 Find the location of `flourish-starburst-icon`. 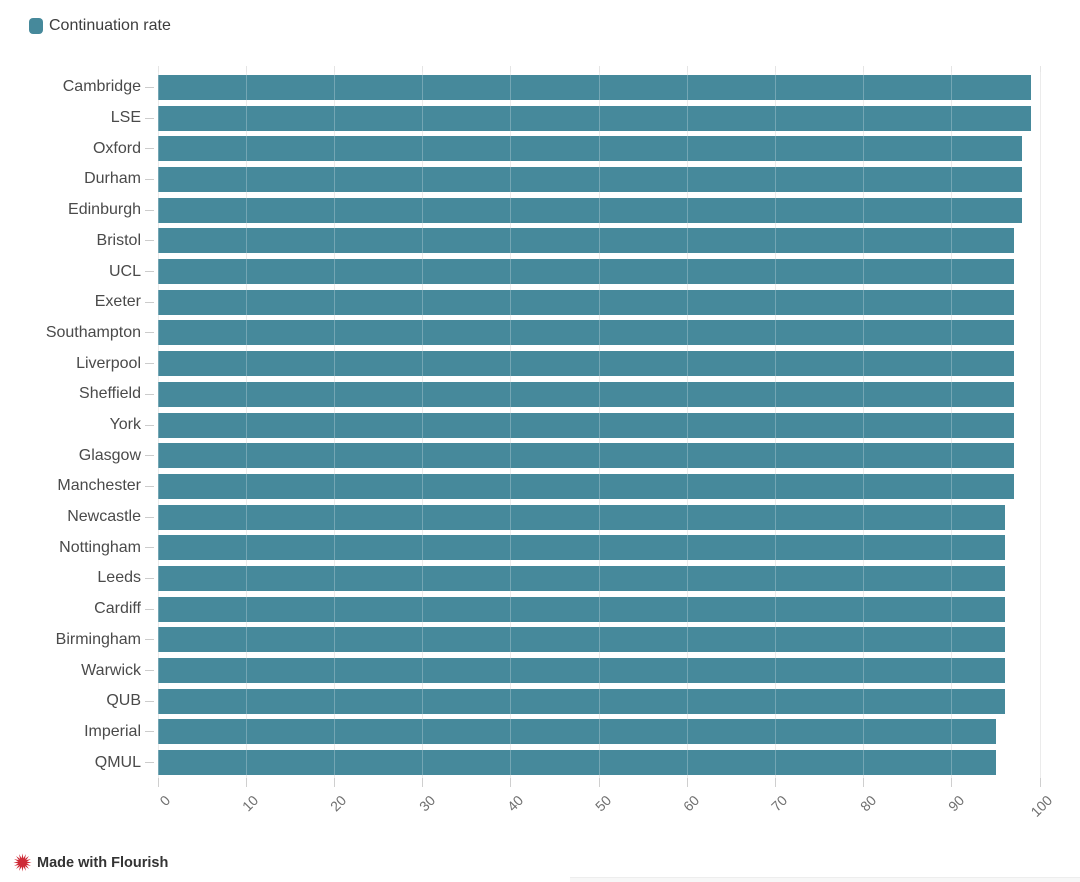

flourish-starburst-icon is located at coordinates (22, 862).